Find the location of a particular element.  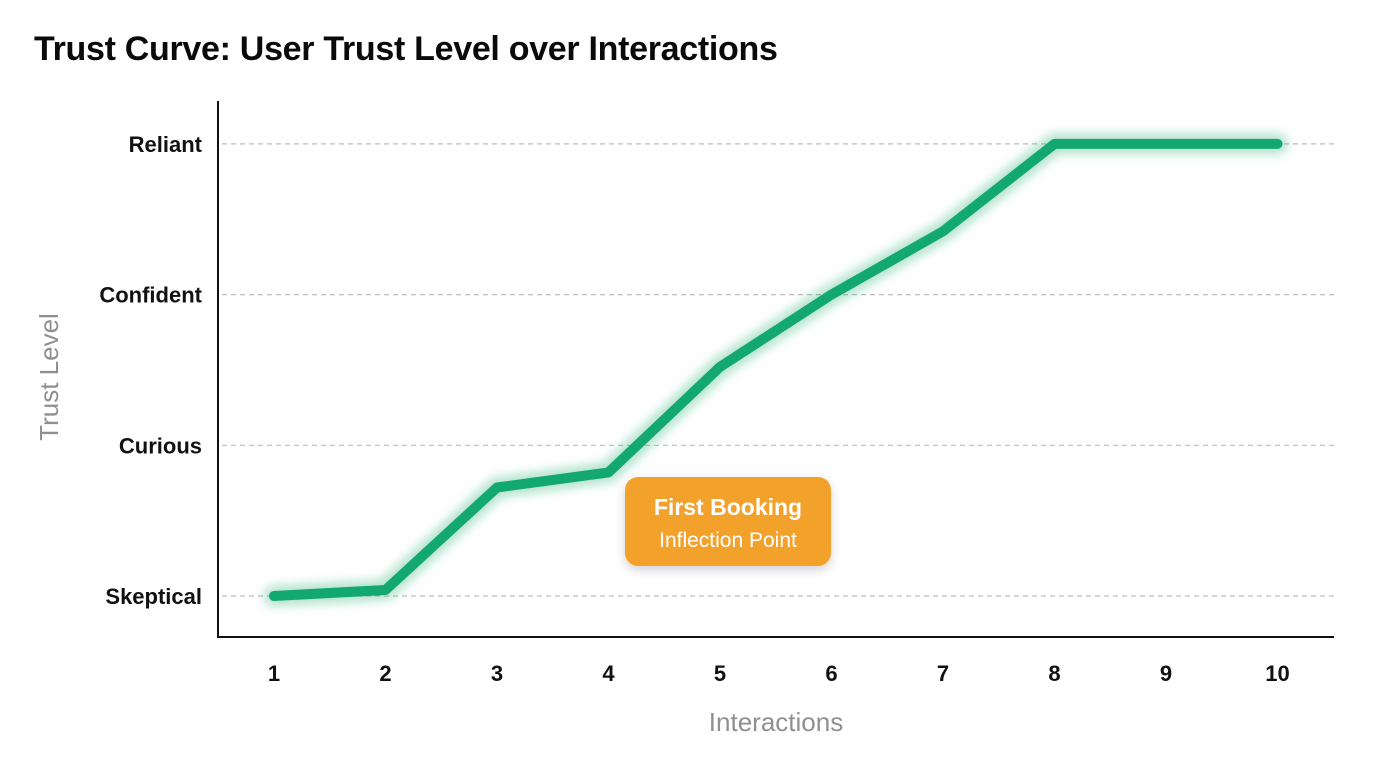

x-tick-10: 10 is located at coordinates (1277, 673).